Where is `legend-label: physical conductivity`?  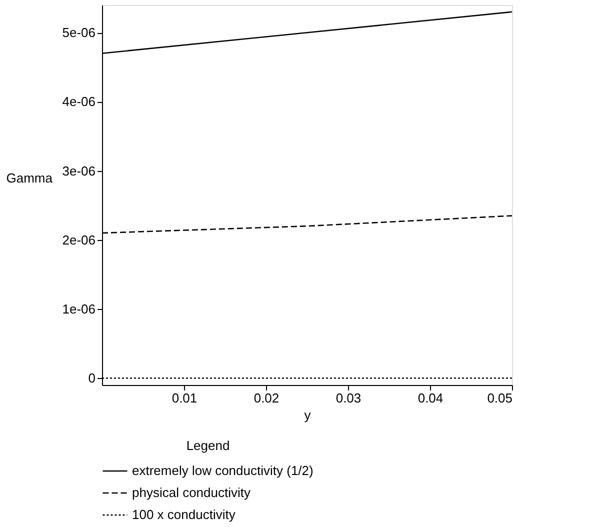
legend-label: physical conductivity is located at coordinates (191, 492).